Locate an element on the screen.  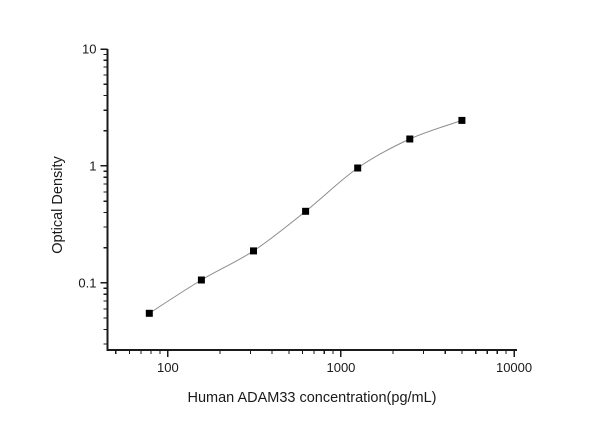
x-tick-label: 100 is located at coordinates (168, 367).